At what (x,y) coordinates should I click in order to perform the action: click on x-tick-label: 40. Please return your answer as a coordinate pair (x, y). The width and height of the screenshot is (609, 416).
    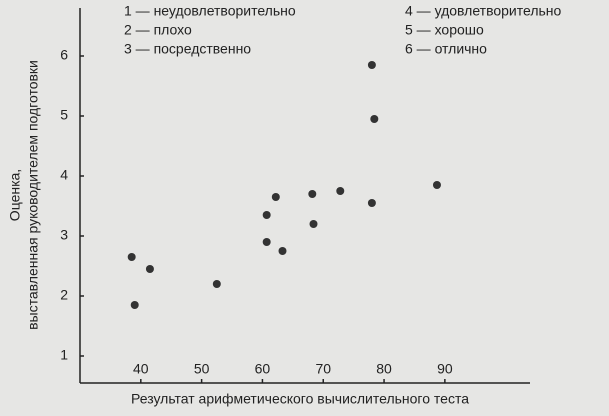
    Looking at the image, I should click on (141, 369).